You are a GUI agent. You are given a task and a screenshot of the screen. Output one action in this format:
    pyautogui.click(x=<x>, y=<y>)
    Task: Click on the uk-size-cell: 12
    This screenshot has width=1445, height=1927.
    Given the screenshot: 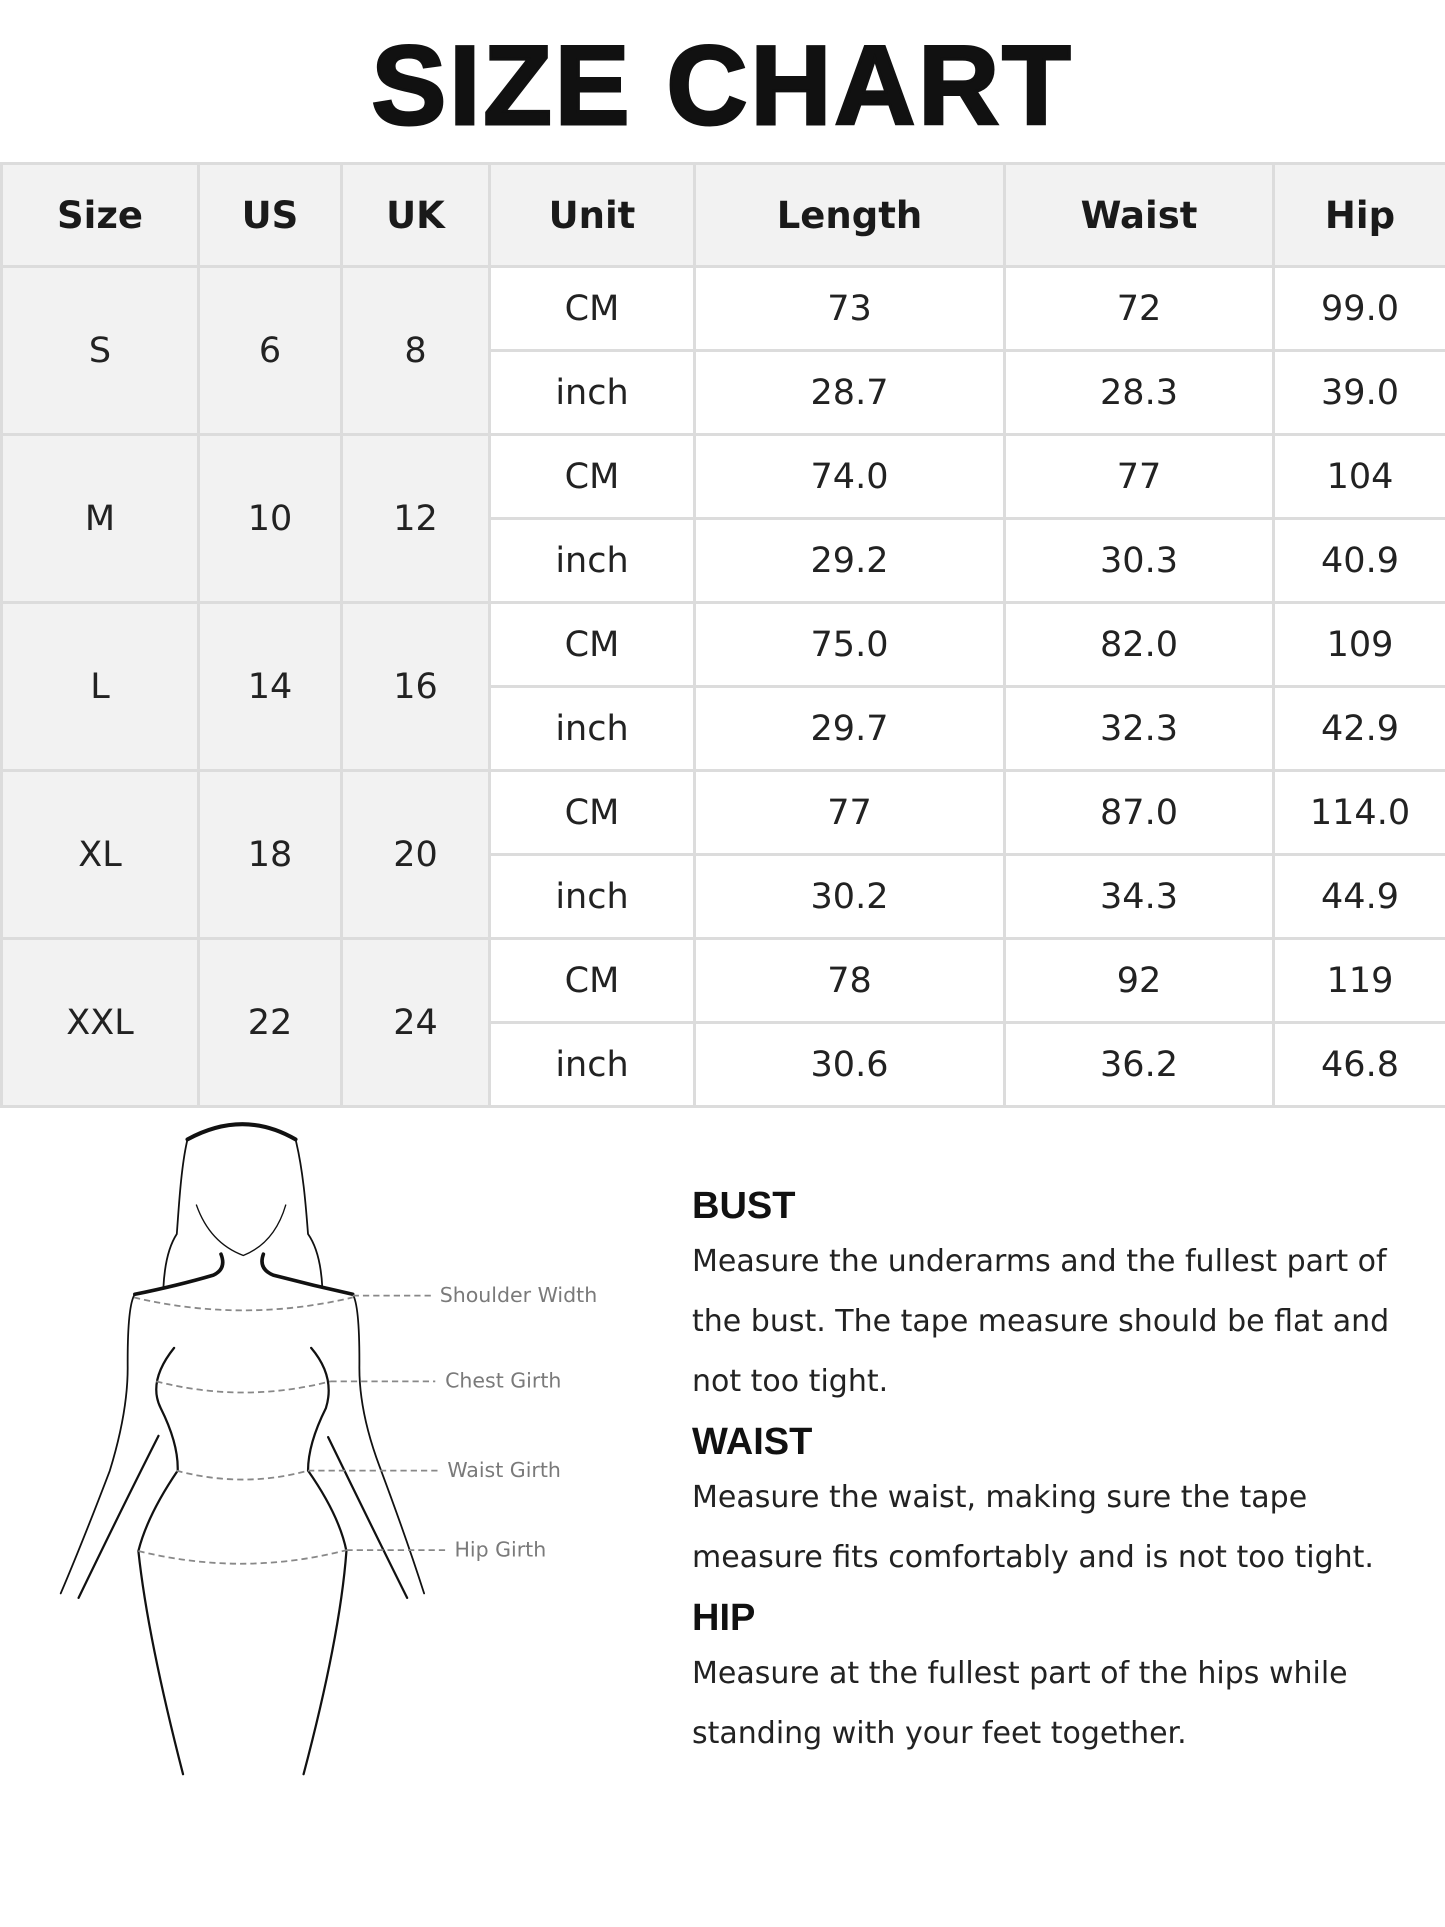 What is the action you would take?
    pyautogui.click(x=415, y=518)
    